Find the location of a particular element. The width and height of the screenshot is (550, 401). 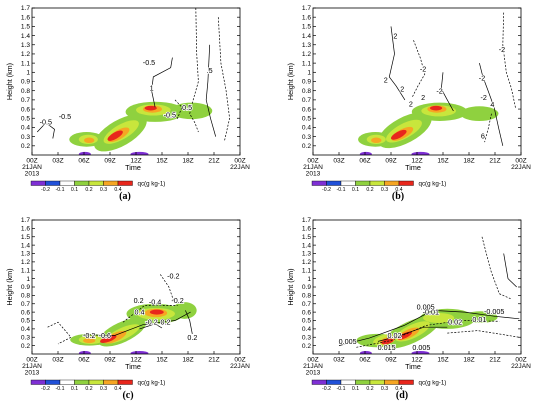

colorbar-label: qc(g kg-1) is located at coordinates (152, 383).